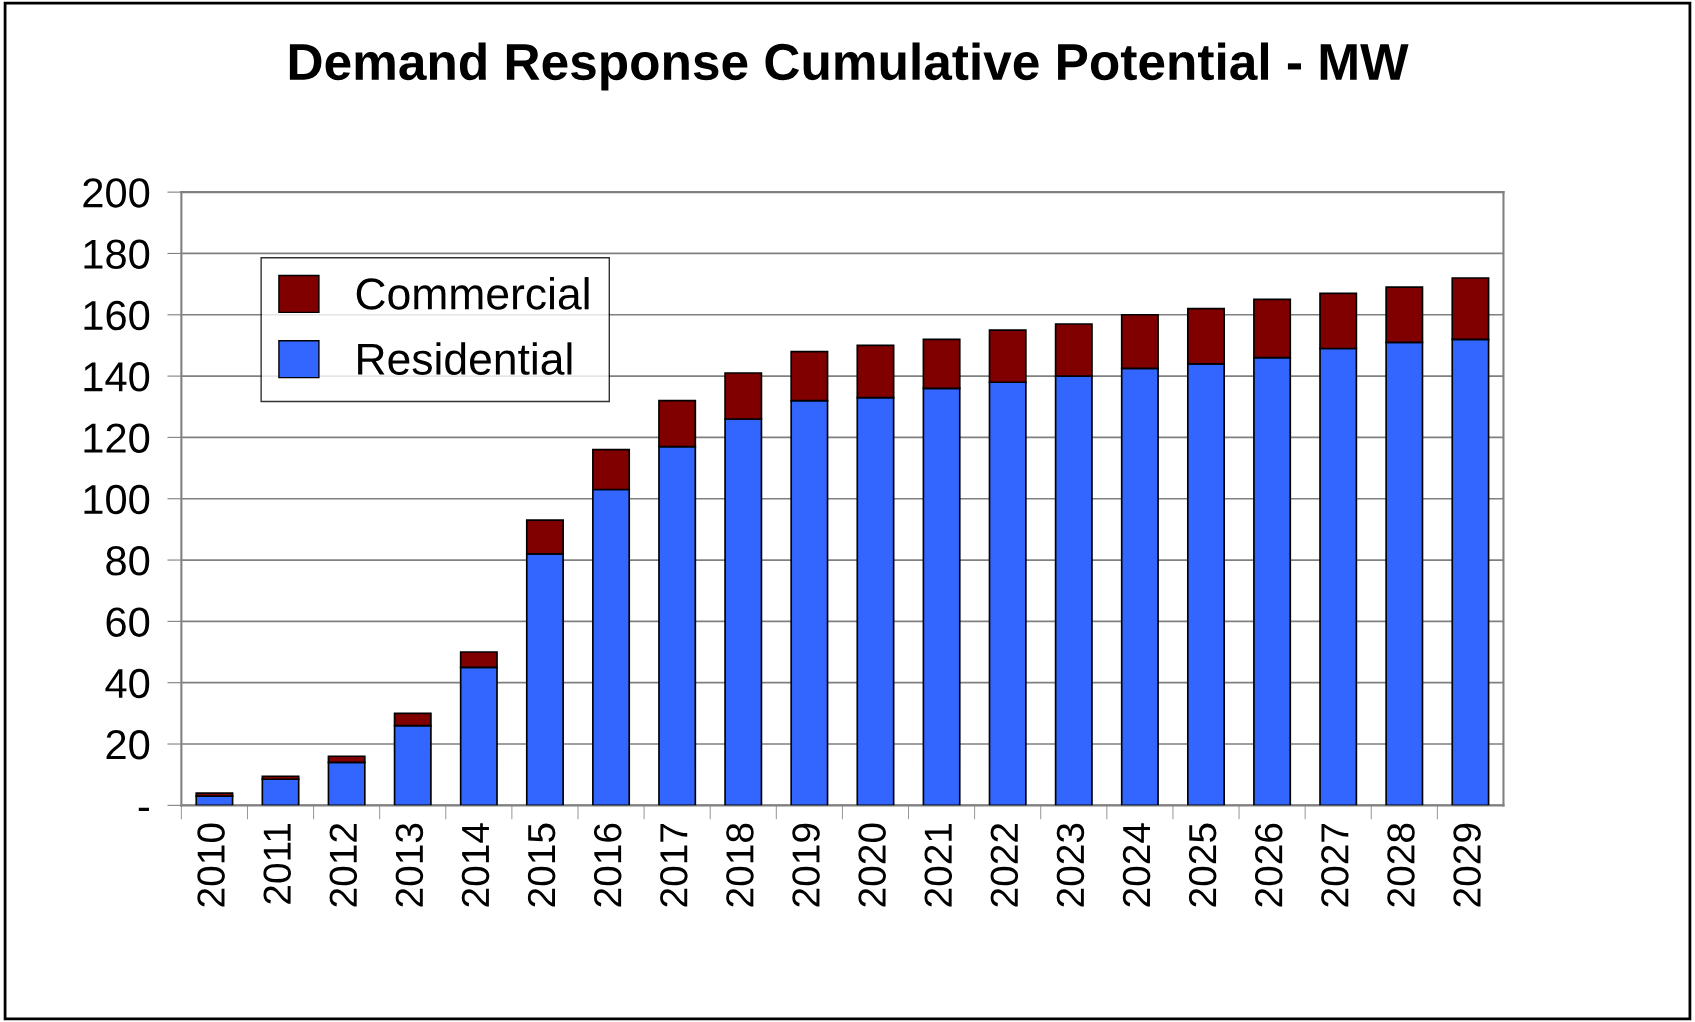 This screenshot has width=1695, height=1022. I want to click on x-tick-label: 2025, so click(1202, 865).